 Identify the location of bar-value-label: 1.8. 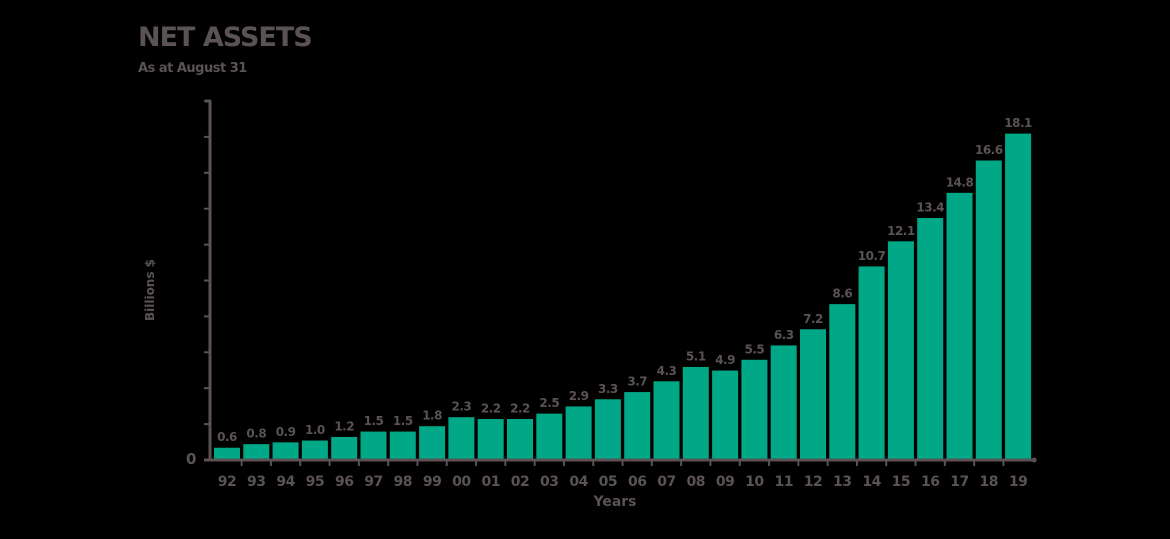
(432, 416).